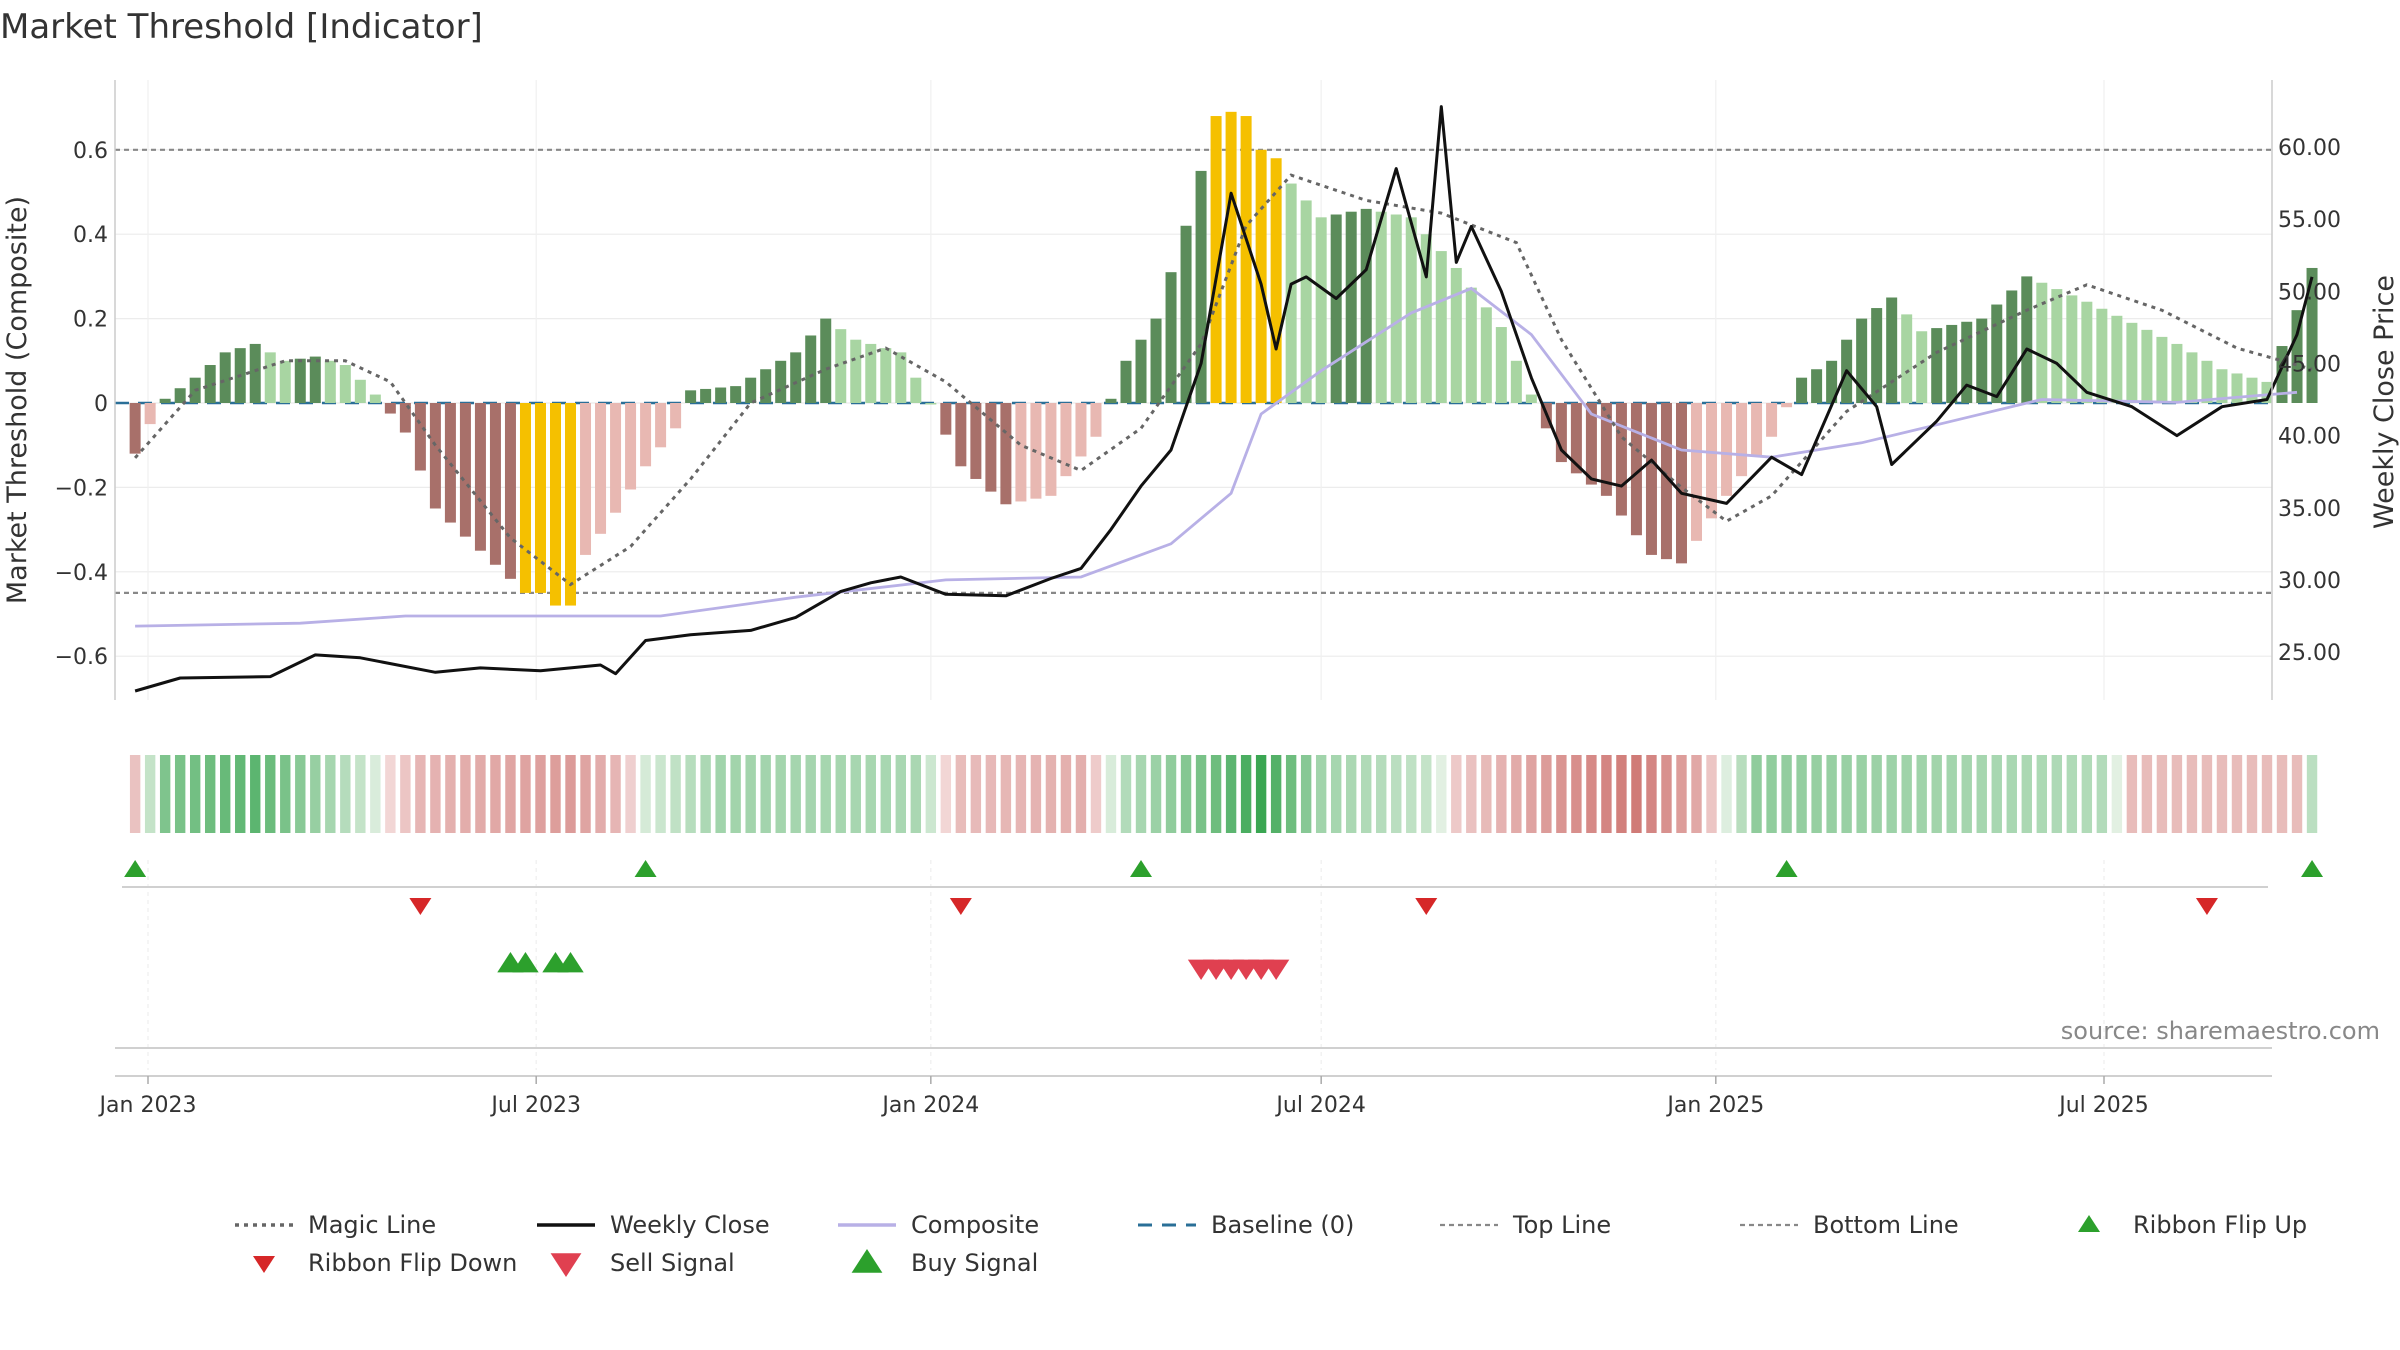 The height and width of the screenshot is (1350, 2400). Describe the element at coordinates (2309, 148) in the screenshot. I see `y2-tick-label: 60.00` at that location.